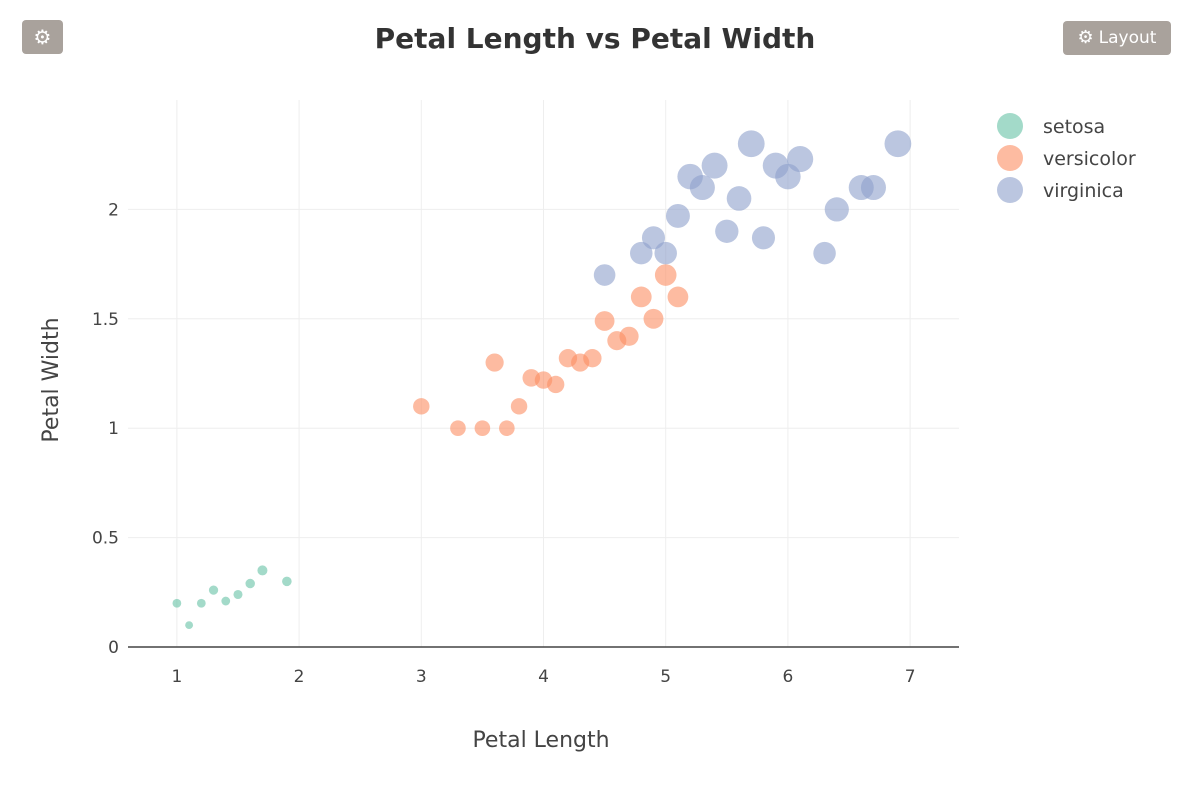 Image resolution: width=1202 pixels, height=790 pixels. What do you see at coordinates (540, 740) in the screenshot?
I see `x-axis-title: Petal Length` at bounding box center [540, 740].